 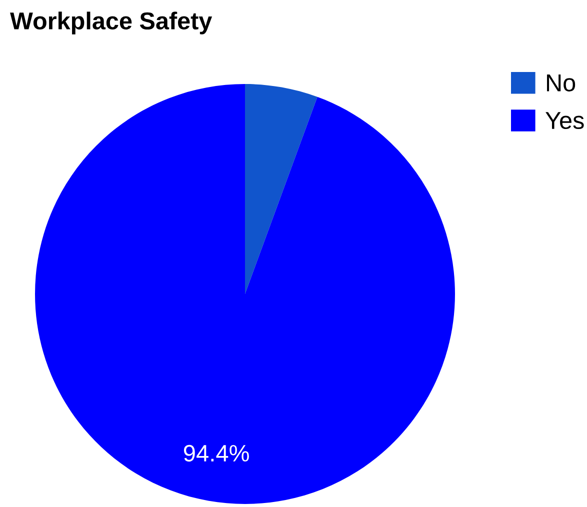 I want to click on data-label: 94.4%, so click(x=216, y=453).